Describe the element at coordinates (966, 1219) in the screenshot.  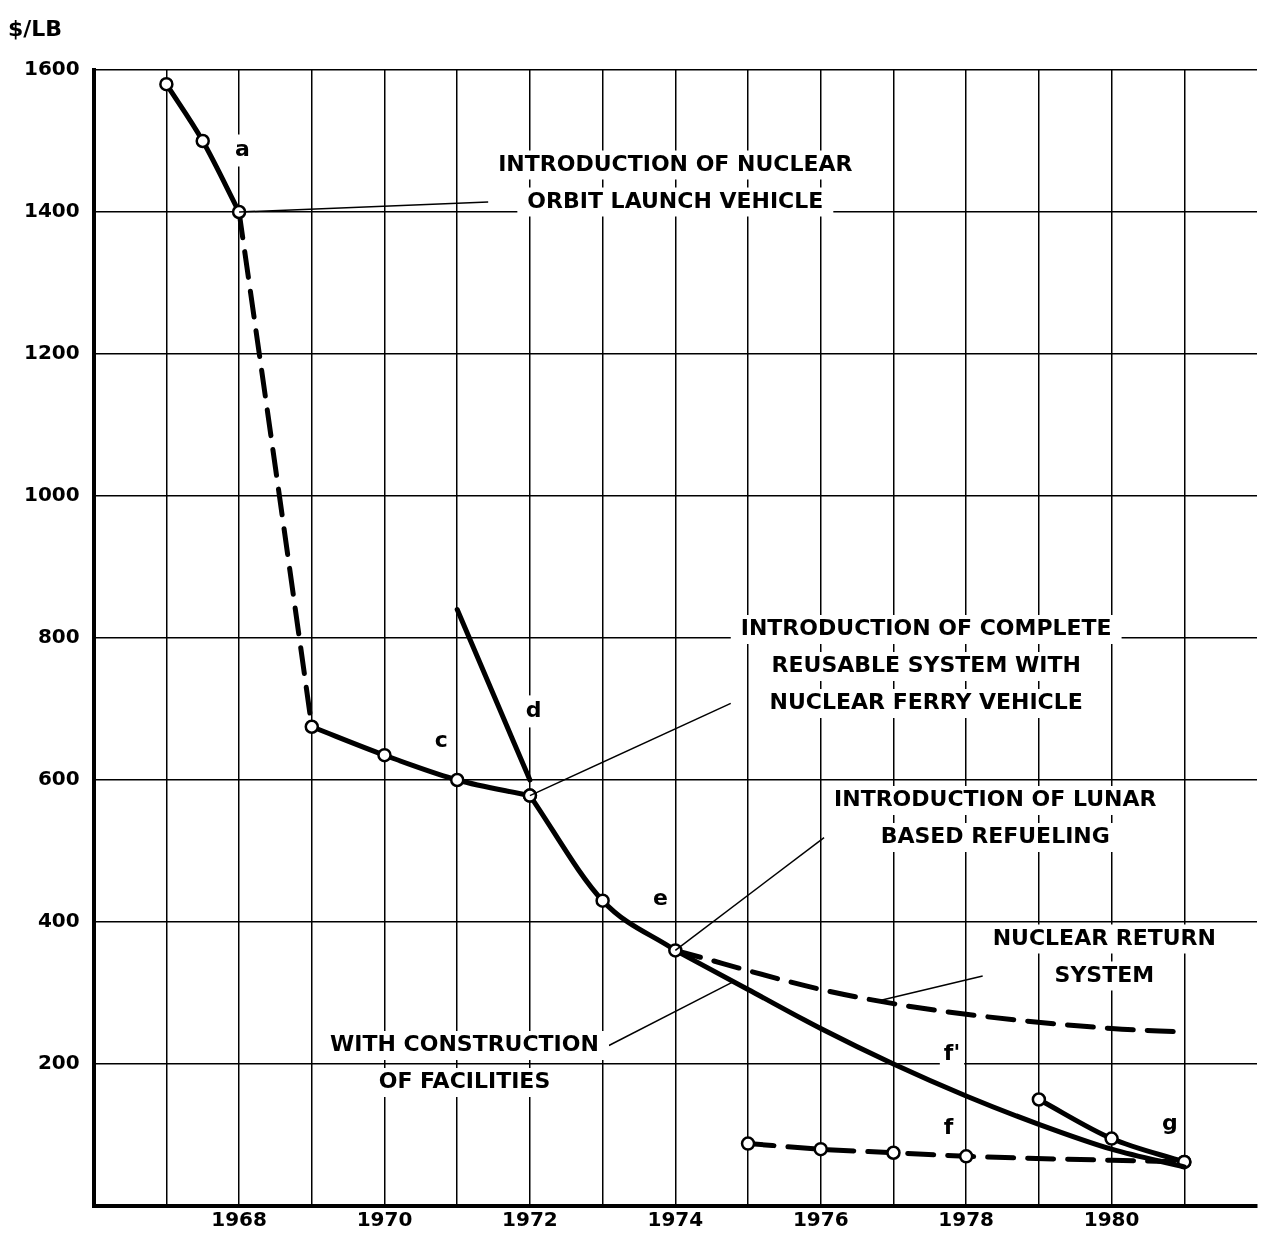
I see `x-tick-label: 1978` at that location.